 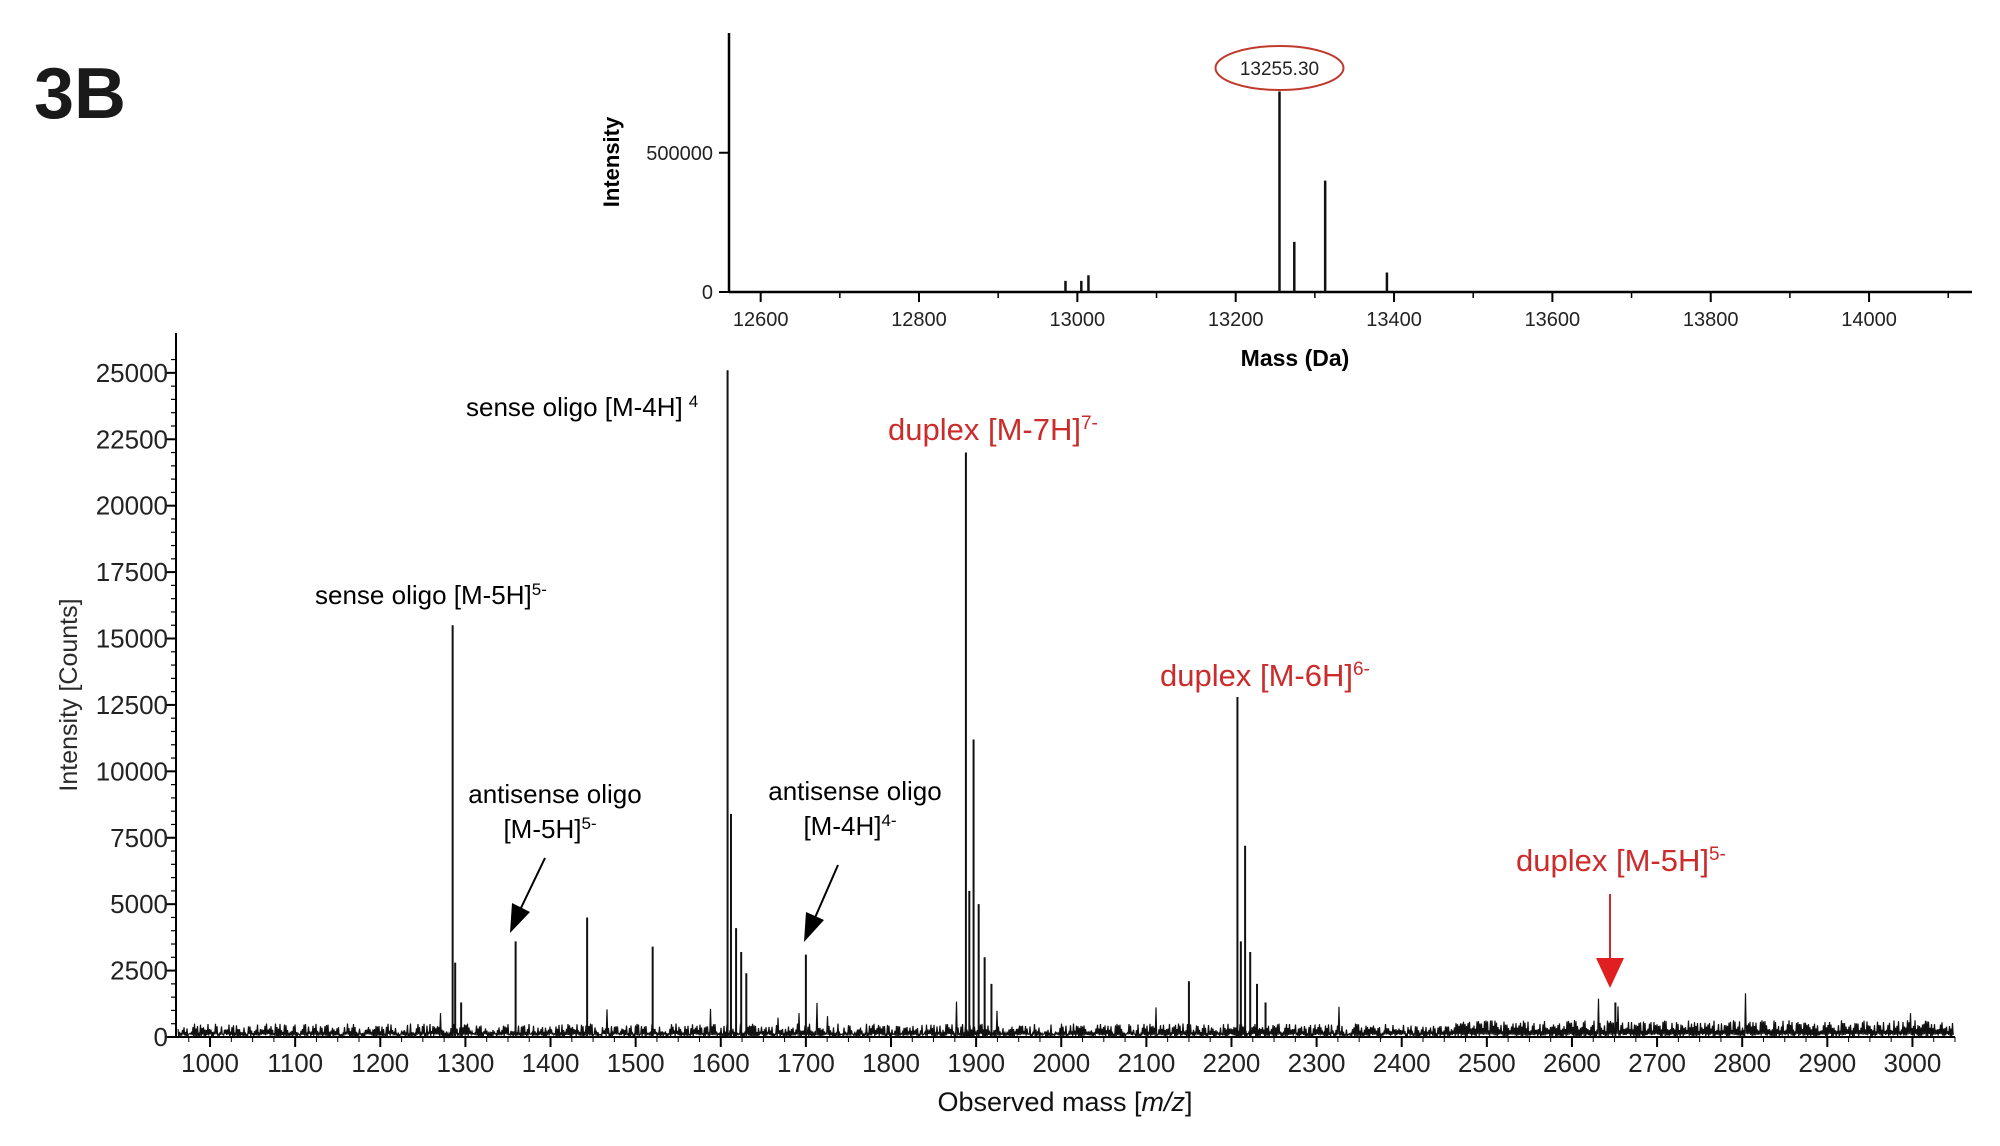 What do you see at coordinates (826, 892) in the screenshot?
I see `annotation-antisense-4h-arrow-line` at bounding box center [826, 892].